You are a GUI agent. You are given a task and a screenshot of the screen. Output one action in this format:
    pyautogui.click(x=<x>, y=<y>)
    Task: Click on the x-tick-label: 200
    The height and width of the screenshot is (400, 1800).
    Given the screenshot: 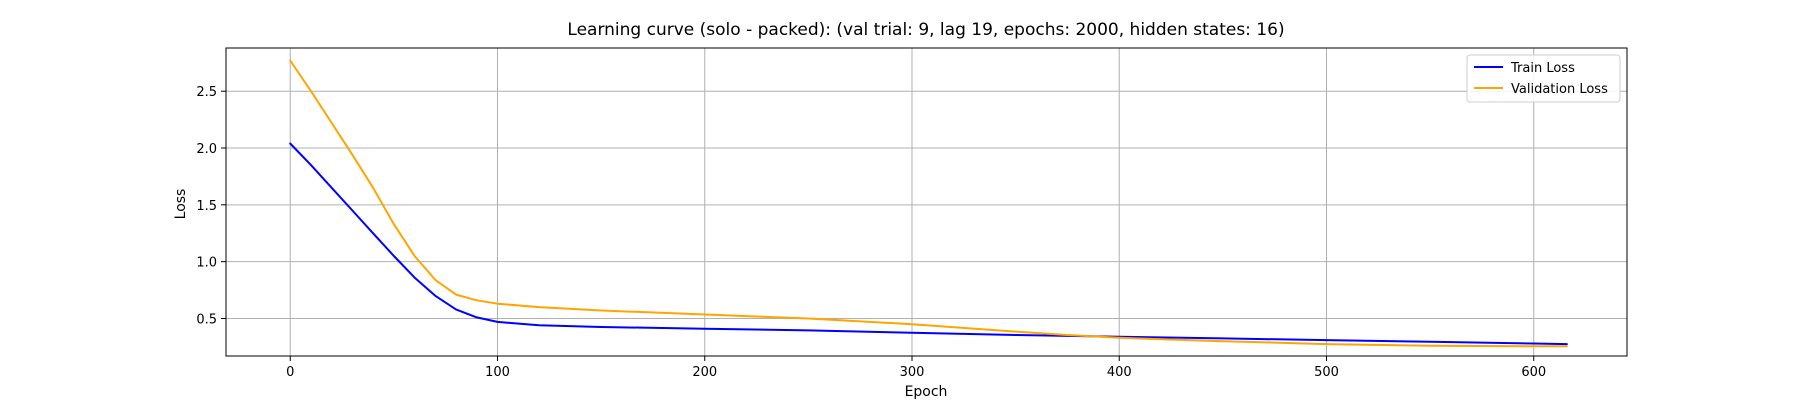 What is the action you would take?
    pyautogui.click(x=704, y=372)
    